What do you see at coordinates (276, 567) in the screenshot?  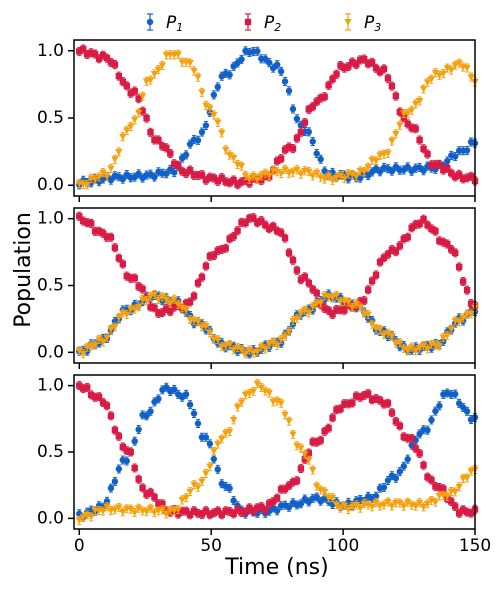 I see `x-axis-label: Time (ns)` at bounding box center [276, 567].